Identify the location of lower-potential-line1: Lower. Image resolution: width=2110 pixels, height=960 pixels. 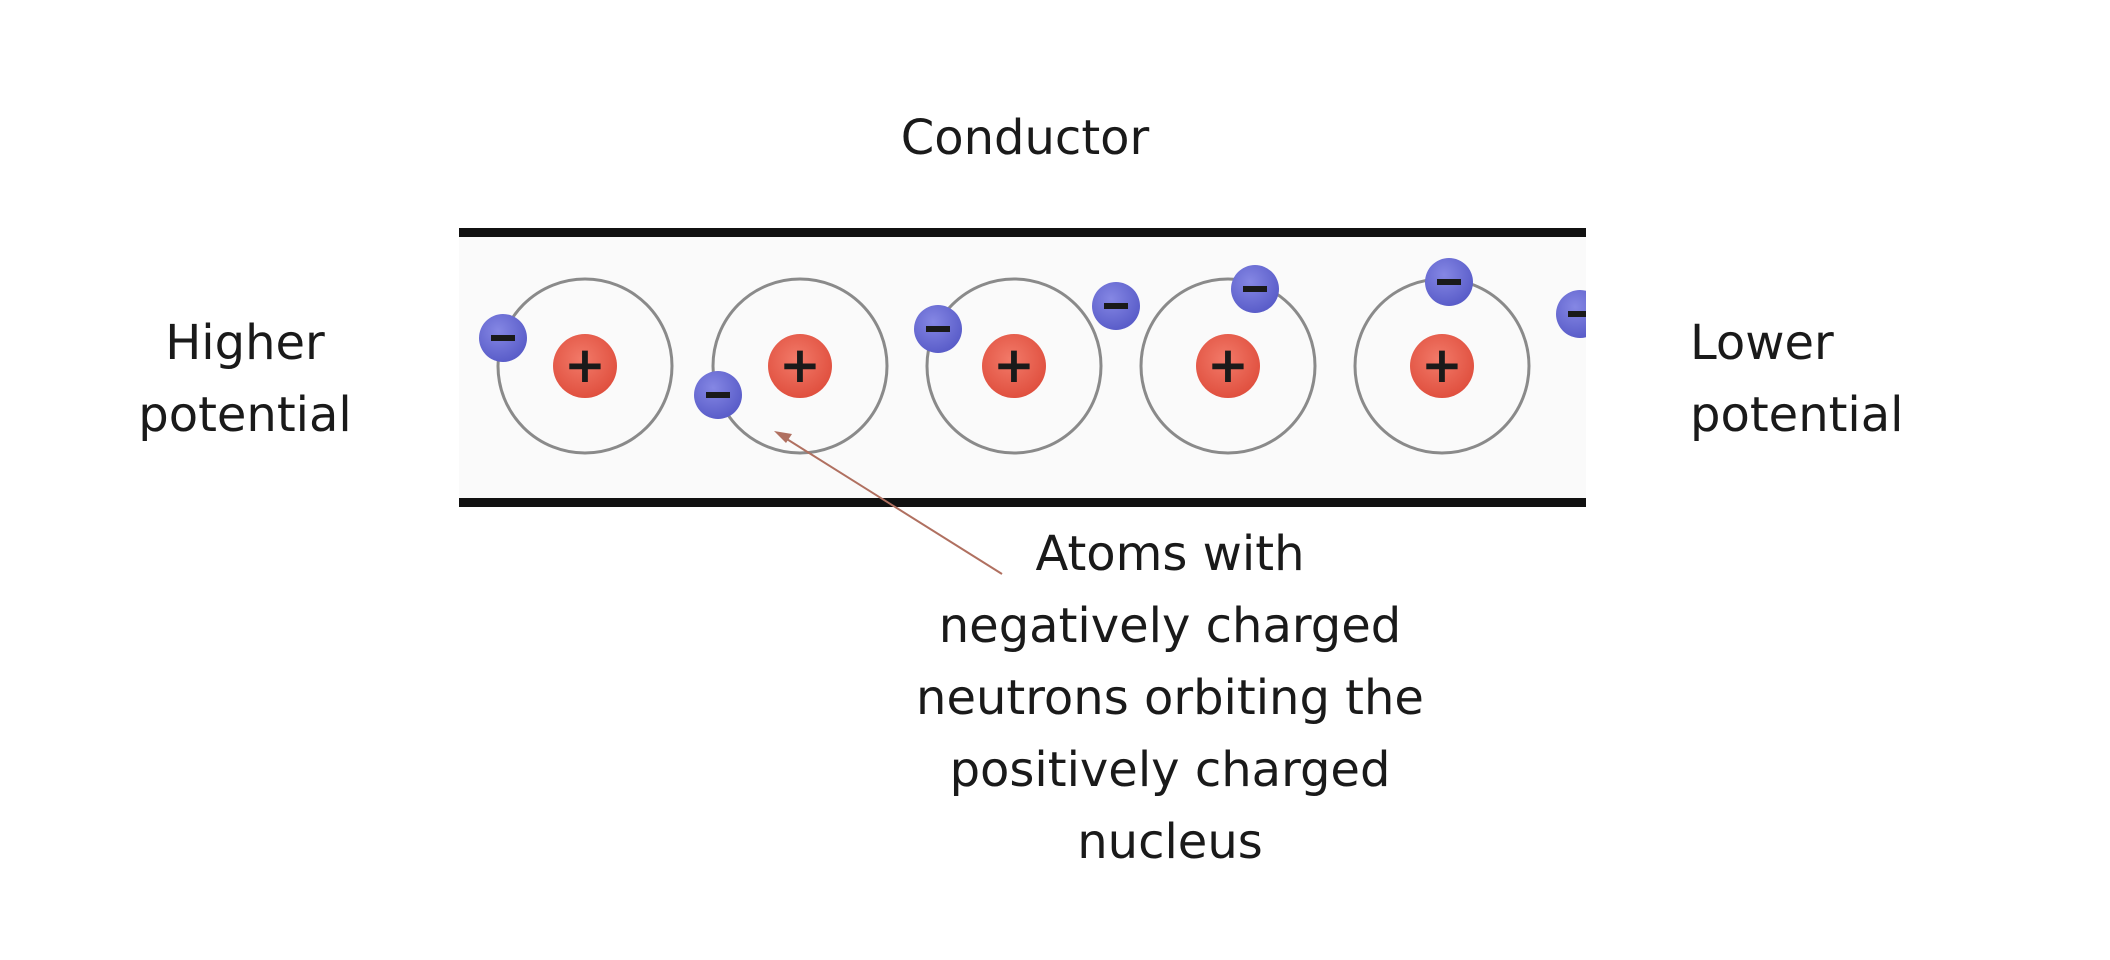
(1762, 343).